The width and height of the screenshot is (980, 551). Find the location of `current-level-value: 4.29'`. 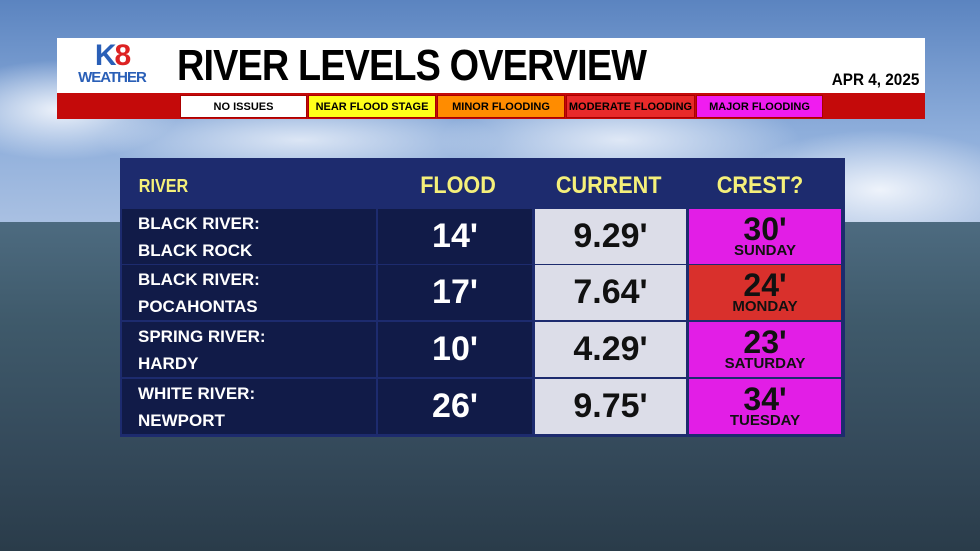

current-level-value: 4.29' is located at coordinates (610, 349).